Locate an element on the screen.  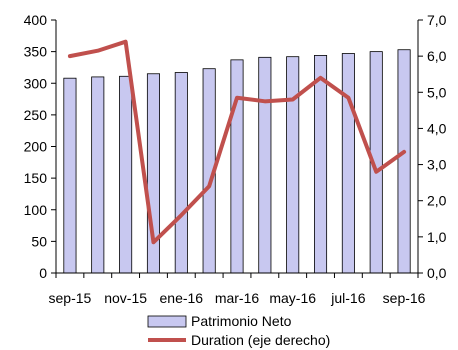
right-tick-label: 4,0 is located at coordinates (437, 128).